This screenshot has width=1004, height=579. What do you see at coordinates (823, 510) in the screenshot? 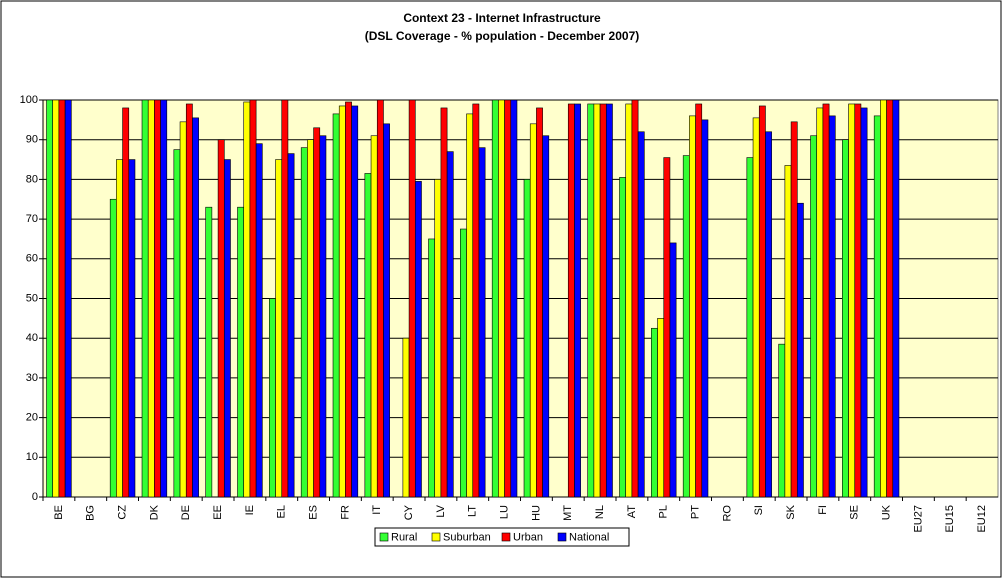
I see `x-tick-label: FI` at bounding box center [823, 510].